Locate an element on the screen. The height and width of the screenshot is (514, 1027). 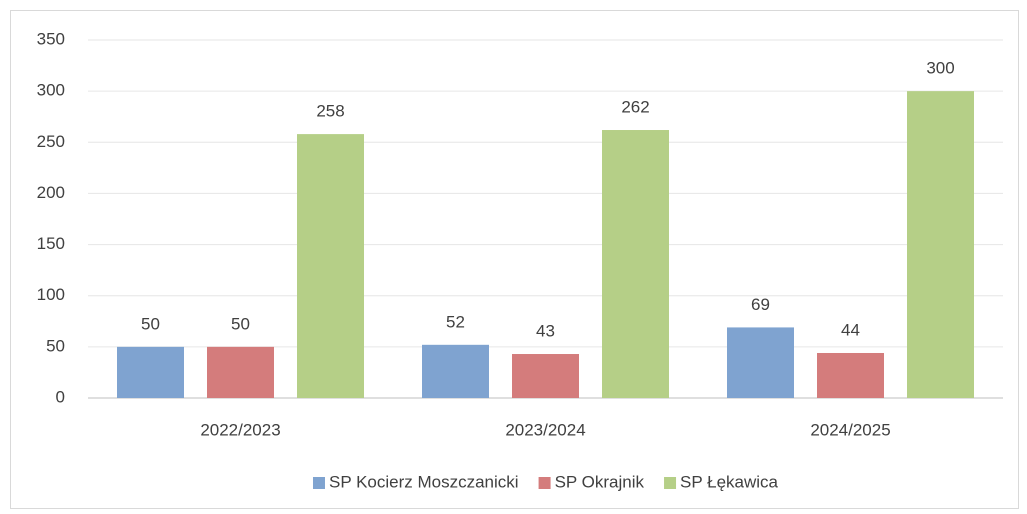
y-tick-label: 50 is located at coordinates (55, 345).